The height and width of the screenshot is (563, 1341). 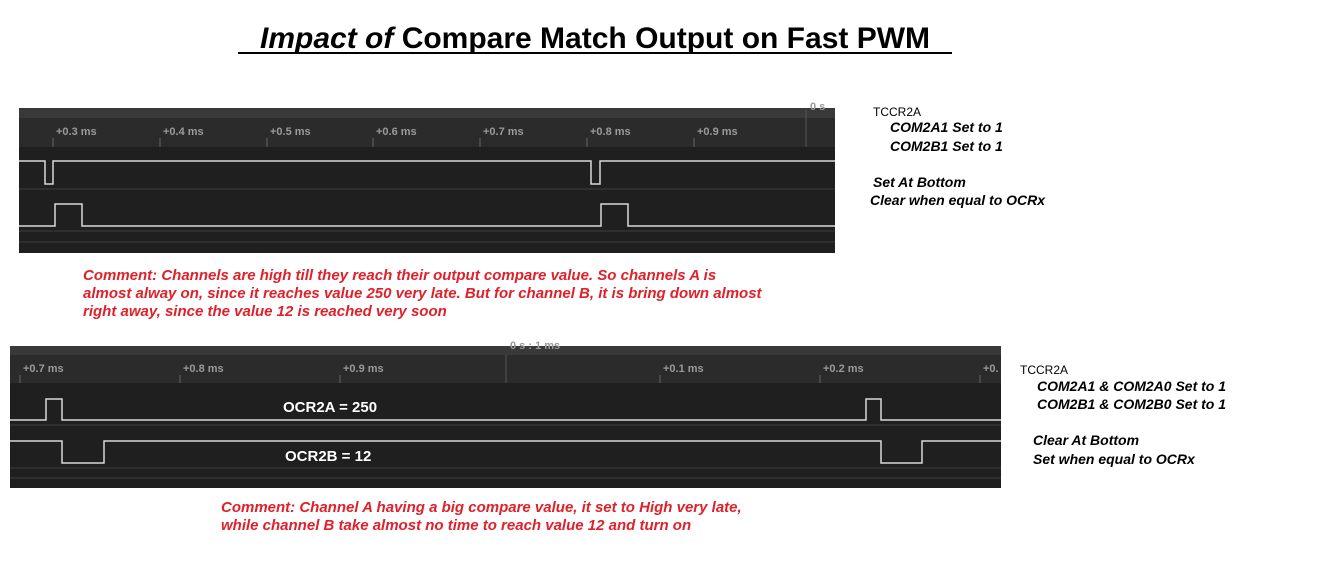 I want to click on time-label: +0., so click(x=991, y=369).